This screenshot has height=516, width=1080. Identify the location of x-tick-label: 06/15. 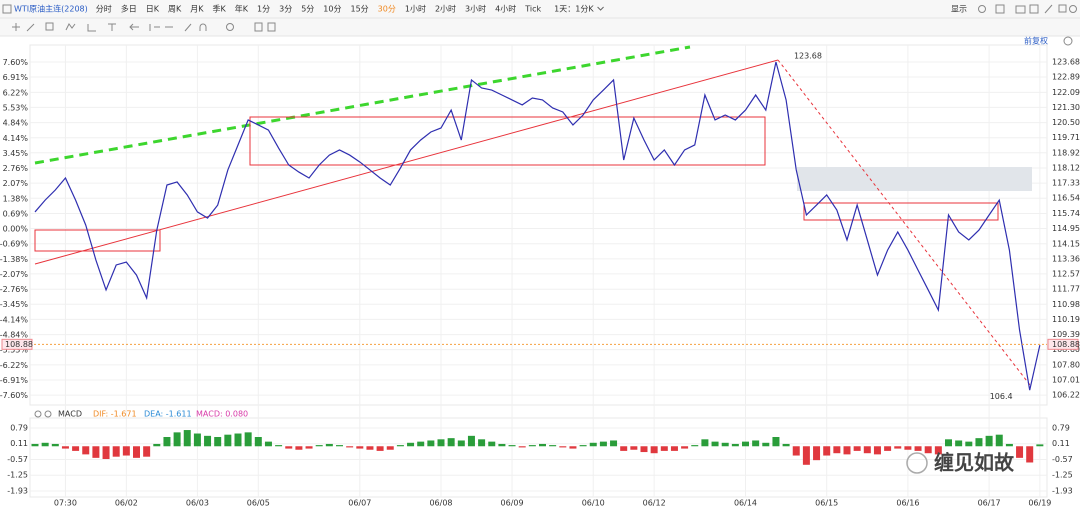
(826, 503).